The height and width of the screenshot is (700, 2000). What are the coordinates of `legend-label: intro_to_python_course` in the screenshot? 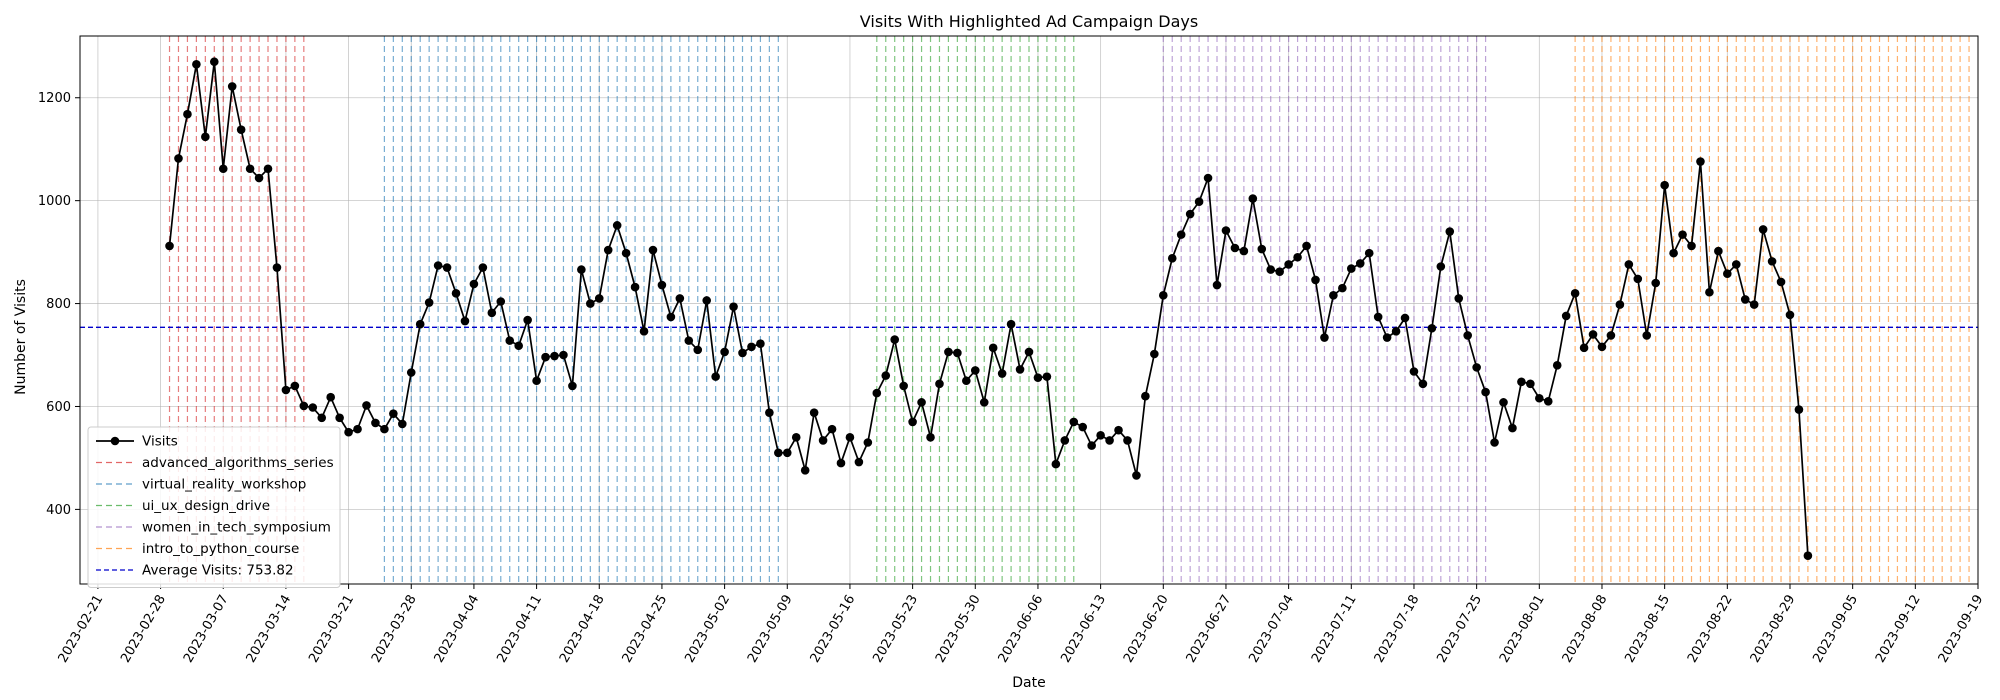 It's located at (220, 549).